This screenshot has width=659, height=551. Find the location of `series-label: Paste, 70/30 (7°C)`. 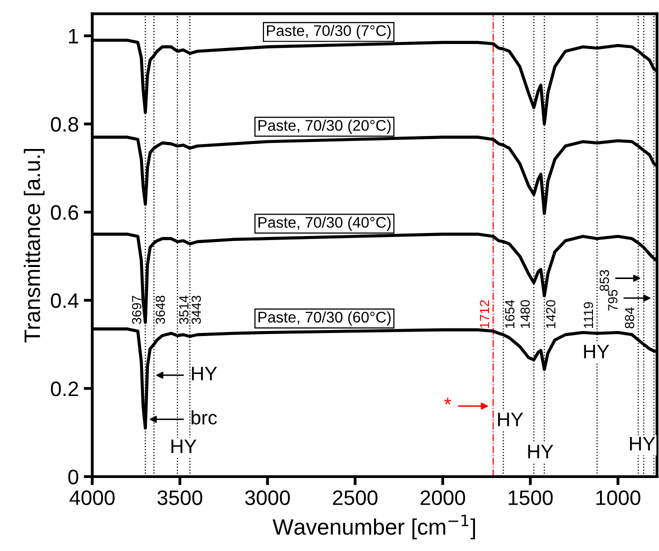

series-label: Paste, 70/30 (7°C) is located at coordinates (329, 32).